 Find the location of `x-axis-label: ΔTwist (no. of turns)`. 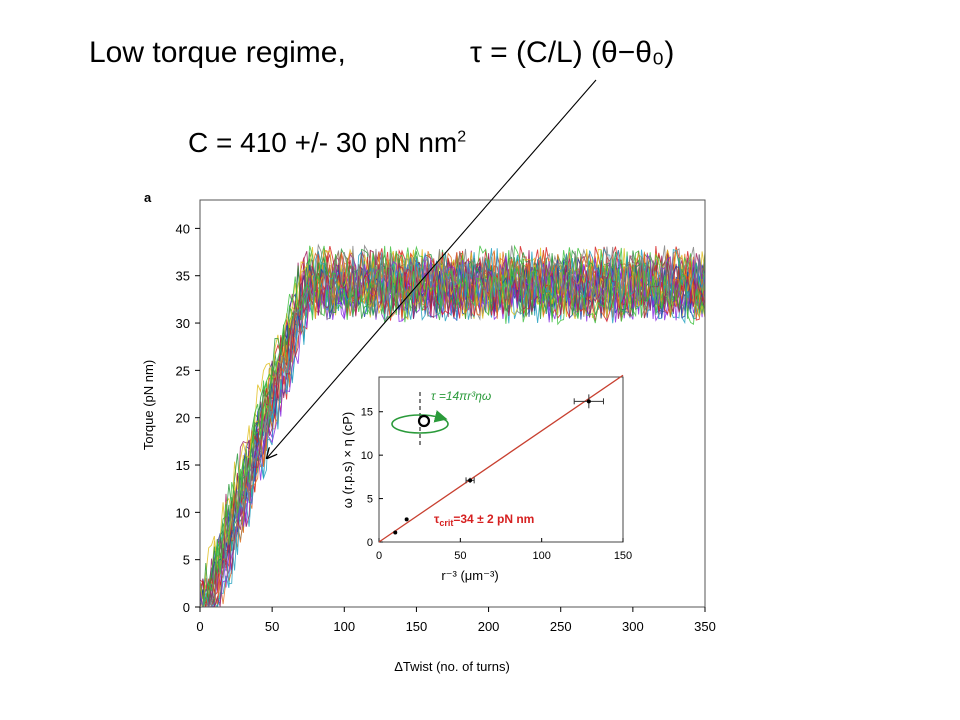

x-axis-label: ΔTwist (no. of turns) is located at coordinates (452, 666).